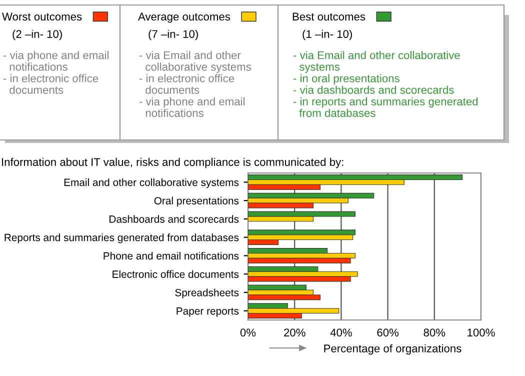 The width and height of the screenshot is (525, 376). I want to click on y-tick-label: Phone and email notifications, so click(171, 256).